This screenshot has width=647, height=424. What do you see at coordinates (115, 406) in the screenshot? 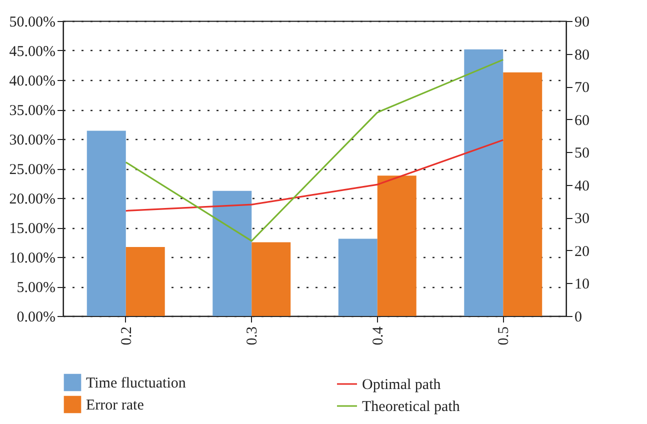
I see `legend-label: Error rate` at bounding box center [115, 406].